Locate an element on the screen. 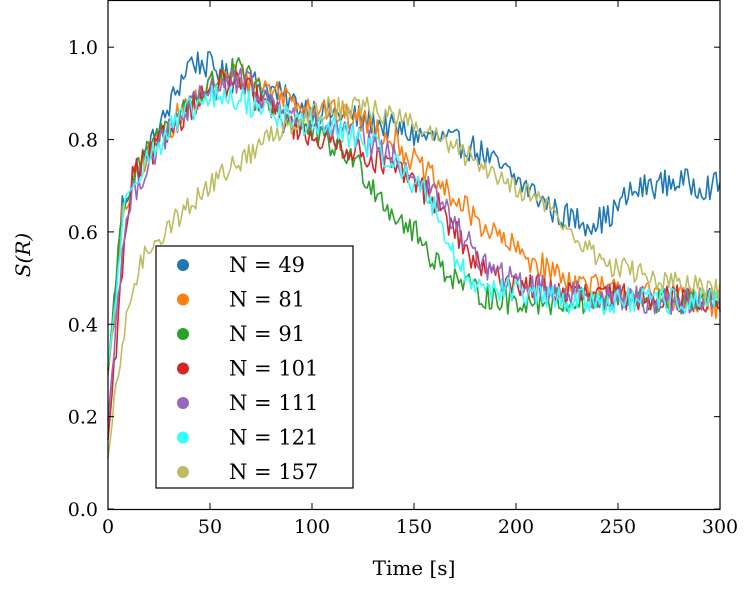  x-tick-label: 250 is located at coordinates (618, 527).